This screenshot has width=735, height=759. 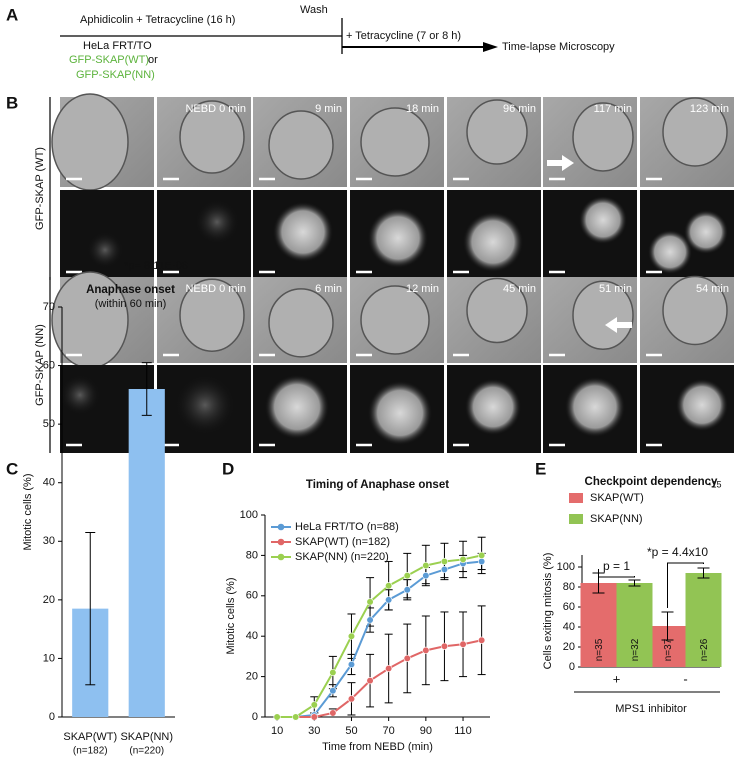 I want to click on y-axis-label: Cells exiting mitosis (%), so click(x=548, y=611).